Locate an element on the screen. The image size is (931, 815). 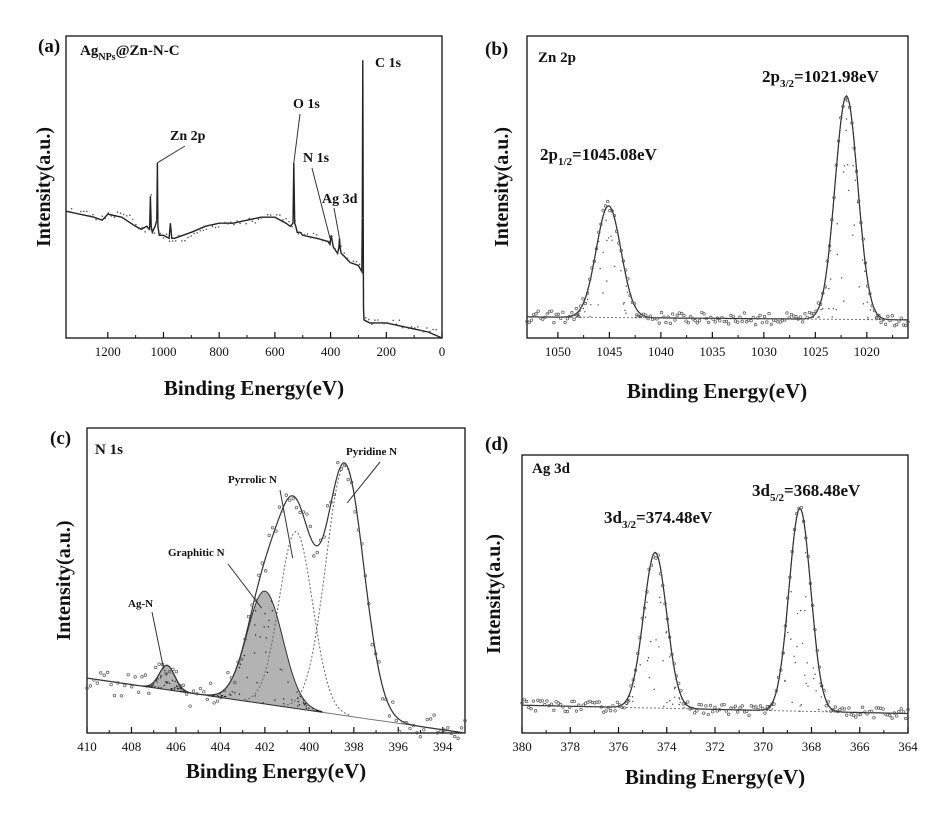
annotation-leader is located at coordinates (321, 203).